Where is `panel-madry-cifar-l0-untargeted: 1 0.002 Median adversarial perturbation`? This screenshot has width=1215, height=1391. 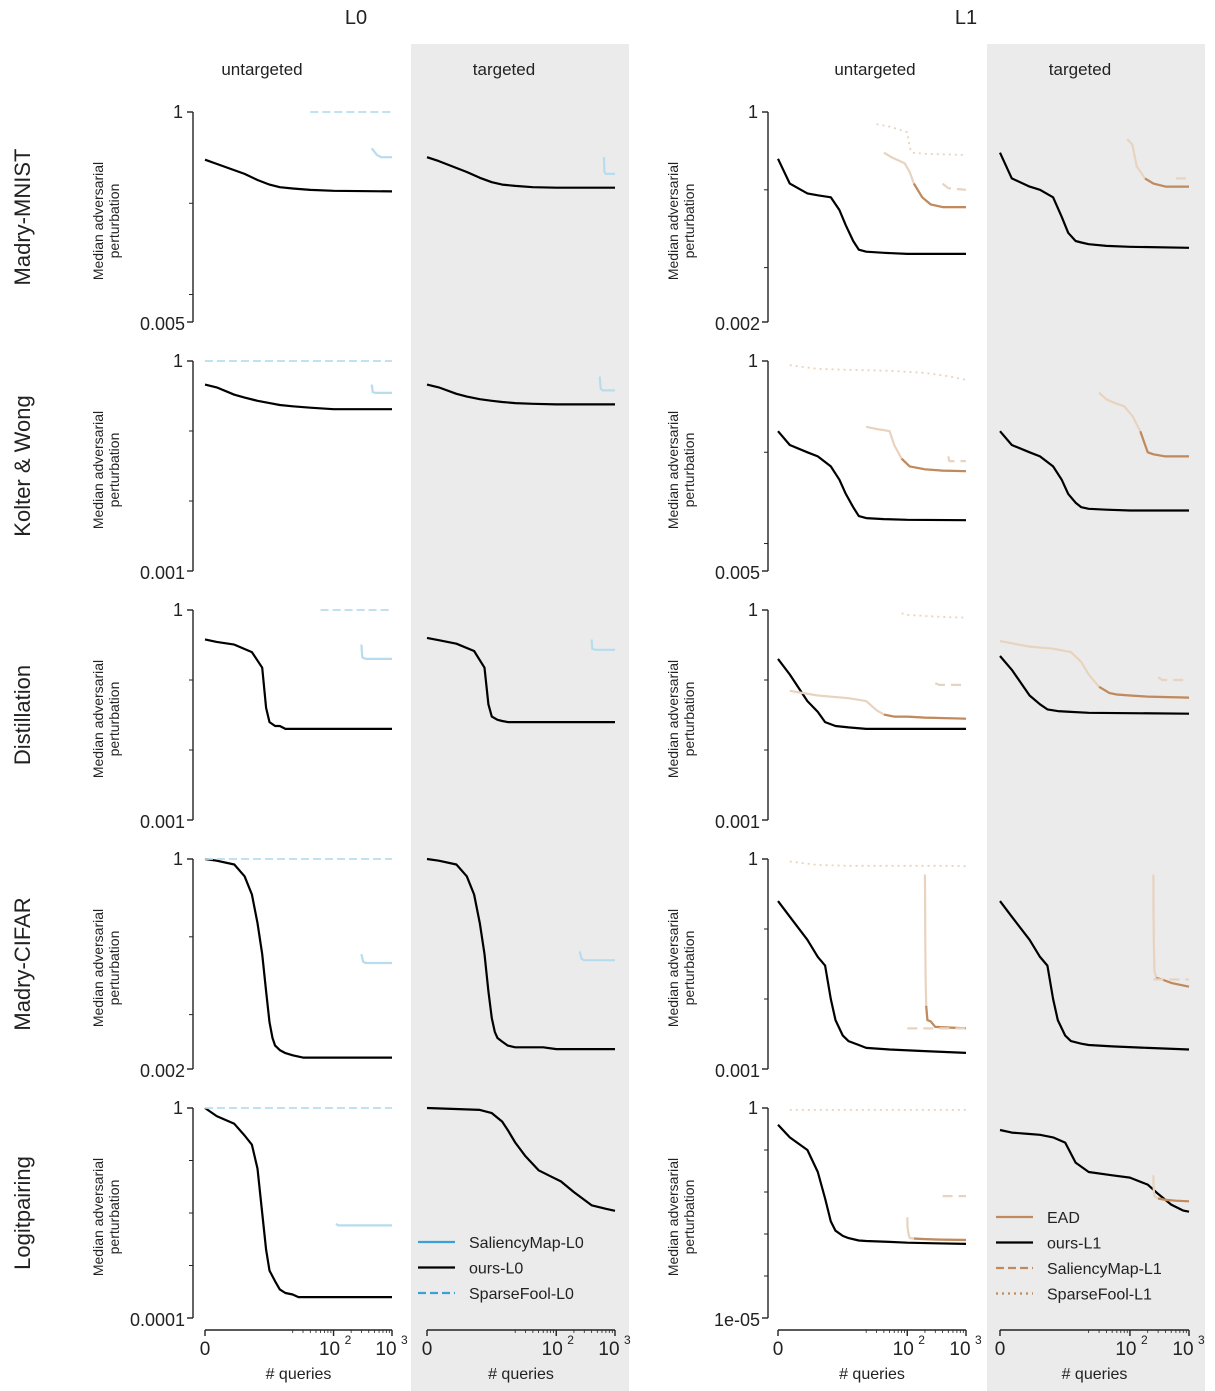 panel-madry-cifar-l0-untargeted: 1 0.002 Median adversarial perturbation is located at coordinates (241, 965).